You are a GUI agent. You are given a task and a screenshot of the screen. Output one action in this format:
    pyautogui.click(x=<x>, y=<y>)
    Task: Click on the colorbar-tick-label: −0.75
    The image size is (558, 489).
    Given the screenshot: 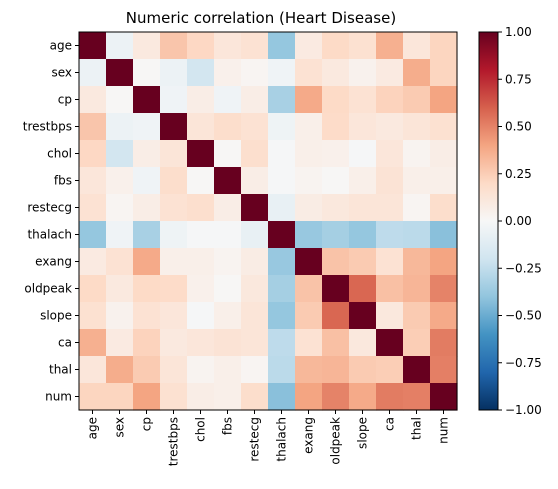 What is the action you would take?
    pyautogui.click(x=523, y=363)
    